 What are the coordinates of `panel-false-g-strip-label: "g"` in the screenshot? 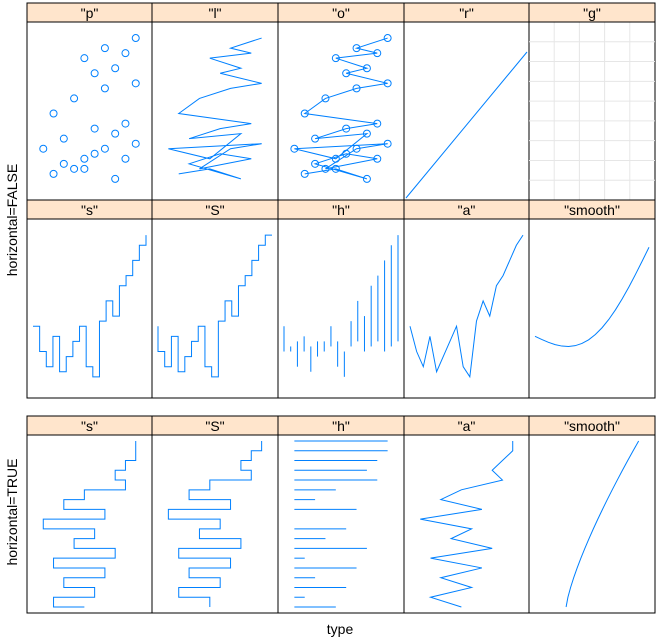 It's located at (592, 13).